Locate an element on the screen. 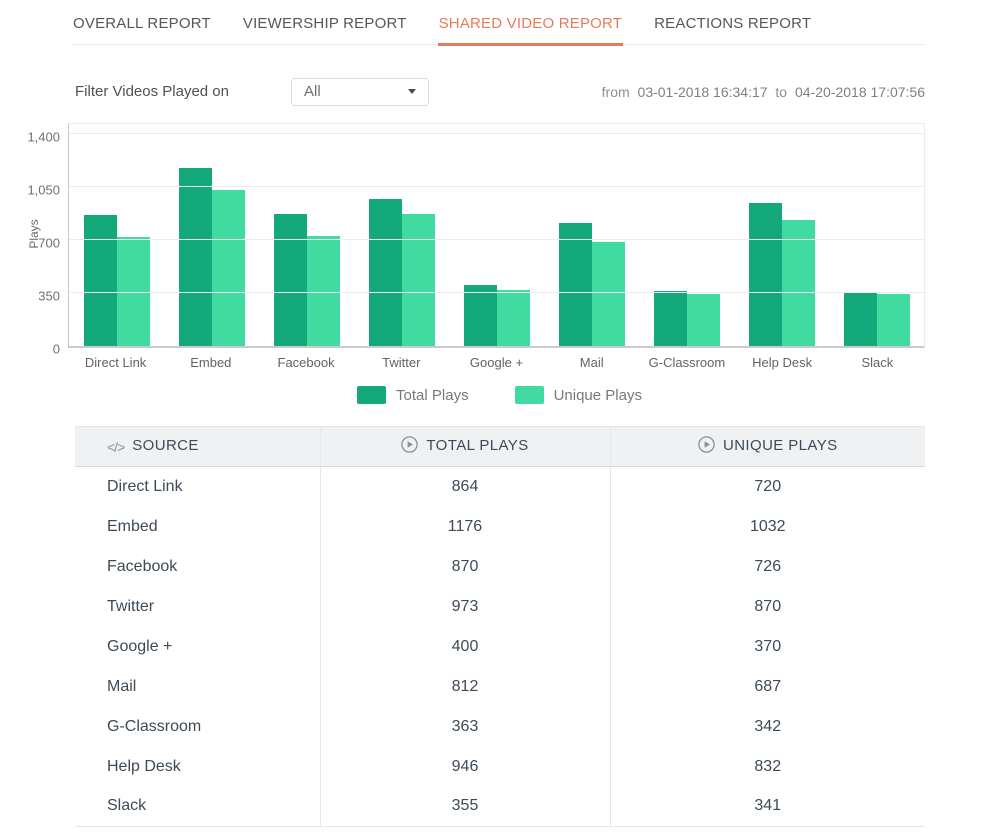 The image size is (999, 834). table-row: Direct Link 864 720 is located at coordinates (500, 486).